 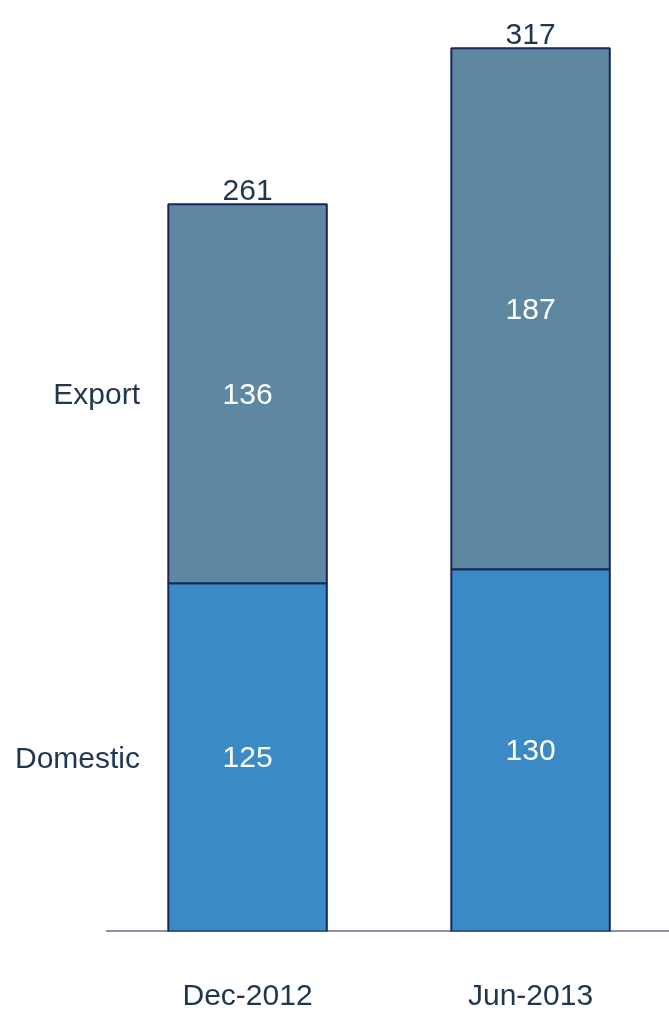 I want to click on data-label: 187, so click(x=530, y=308).